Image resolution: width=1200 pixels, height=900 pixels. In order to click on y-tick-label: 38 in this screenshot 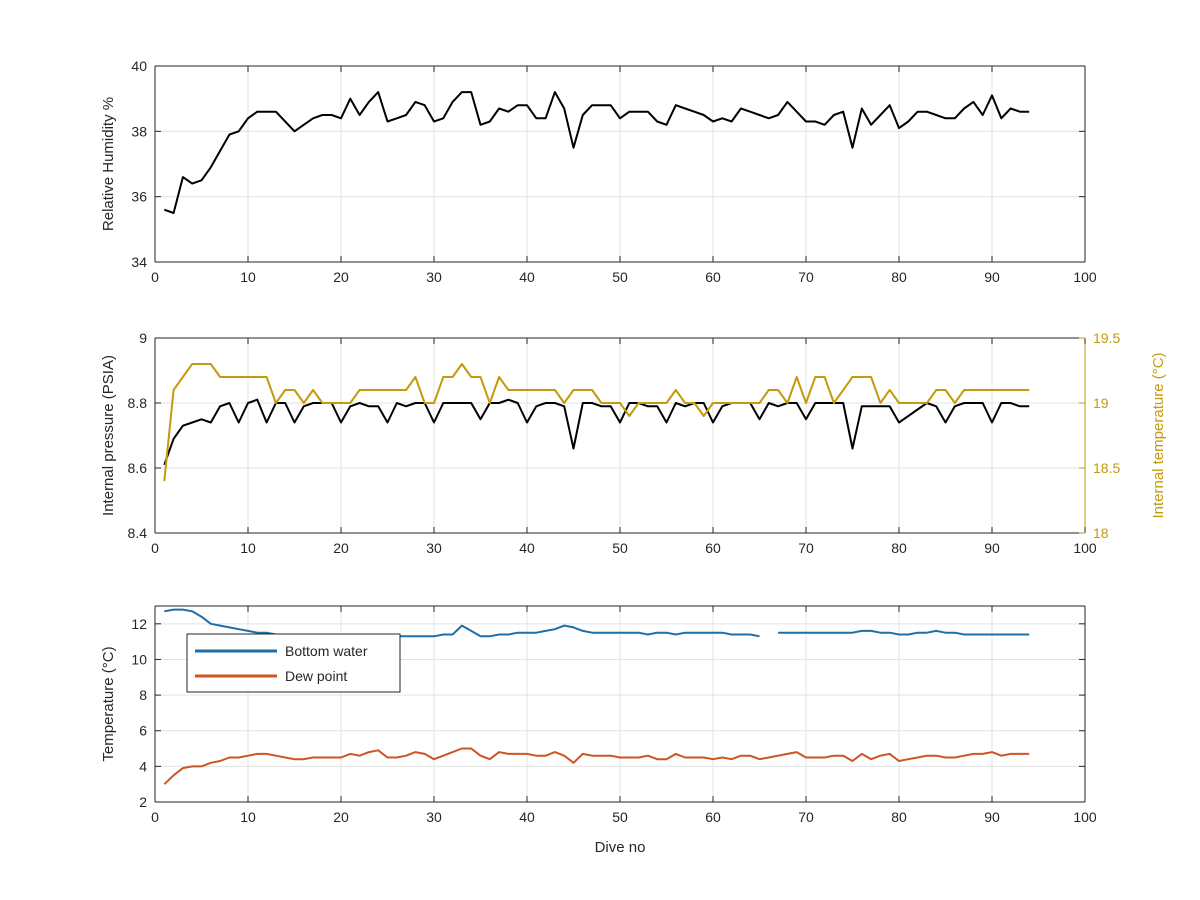, I will do `click(139, 131)`.